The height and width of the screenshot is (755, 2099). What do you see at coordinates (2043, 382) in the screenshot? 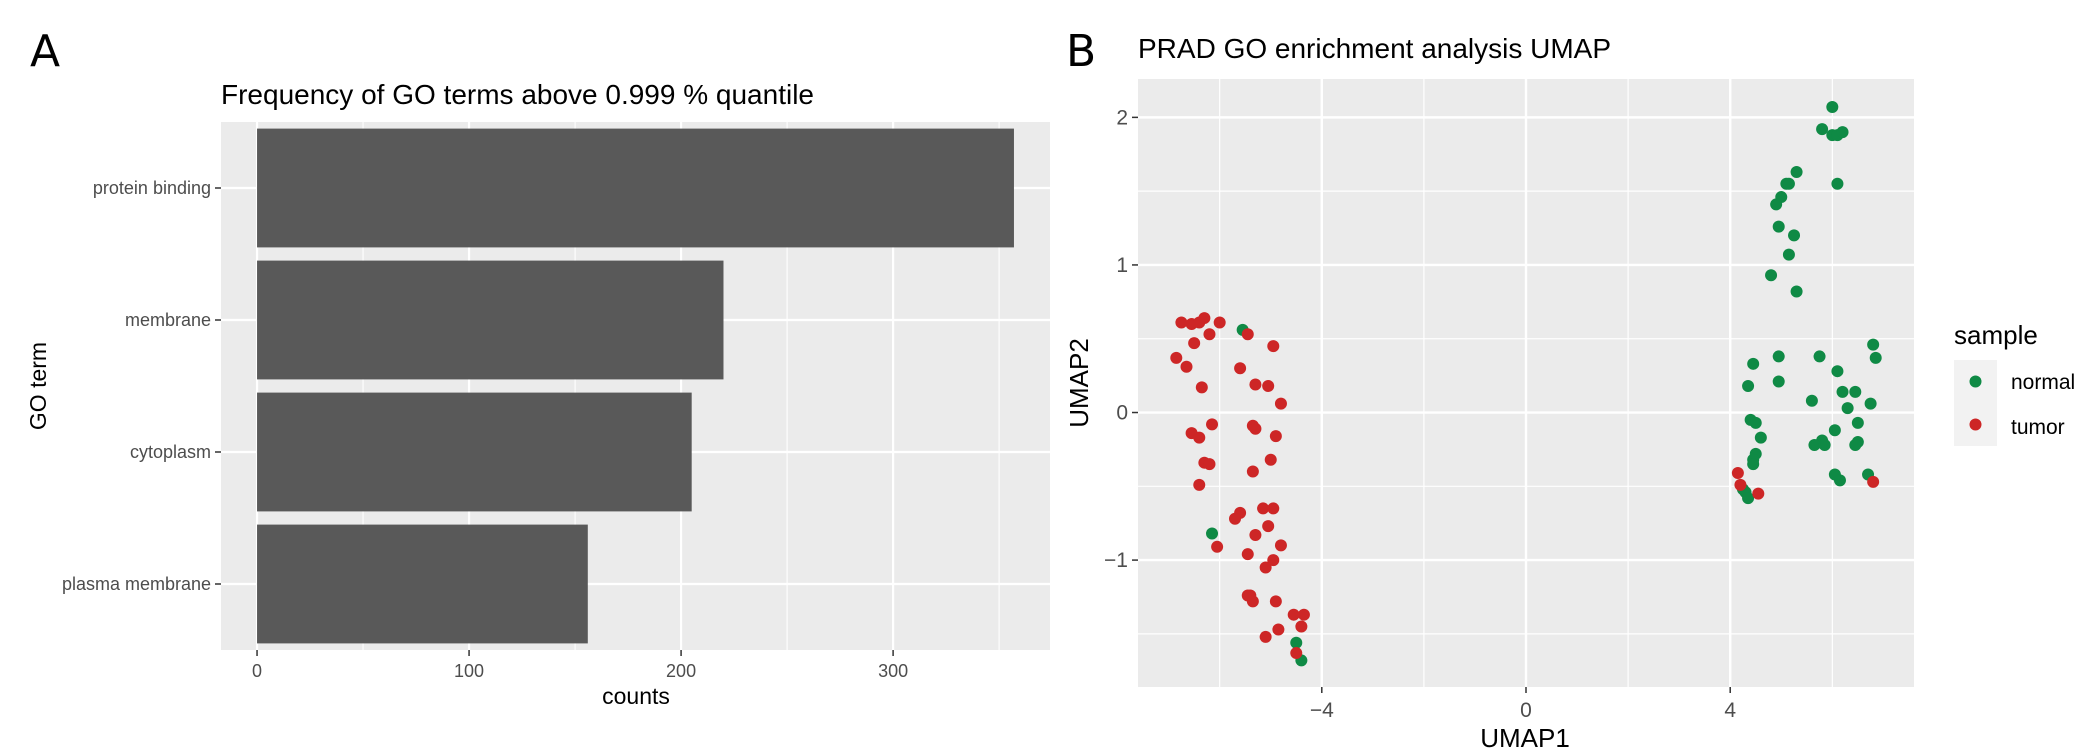
I see `legend-label-normal: normal` at bounding box center [2043, 382].